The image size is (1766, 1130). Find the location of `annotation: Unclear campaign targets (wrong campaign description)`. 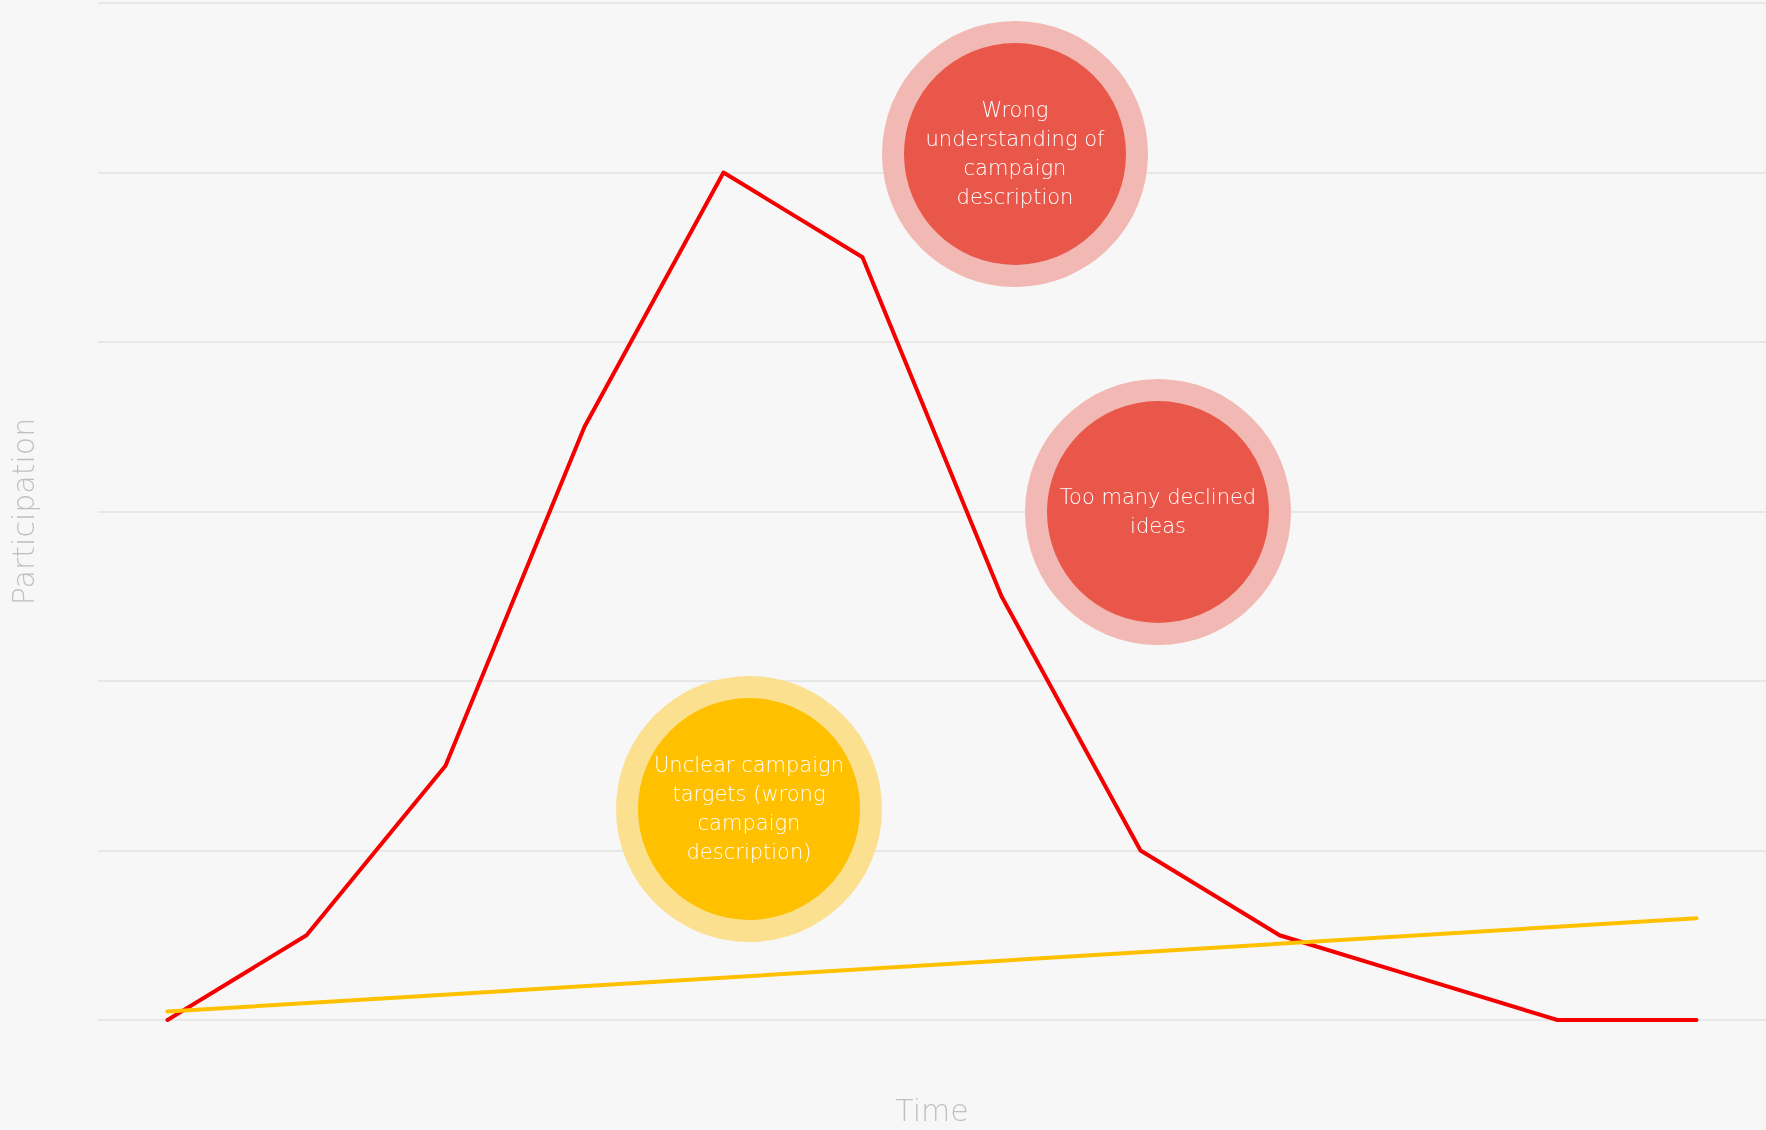

annotation: Unclear campaign targets (wrong campaign description) is located at coordinates (749, 809).